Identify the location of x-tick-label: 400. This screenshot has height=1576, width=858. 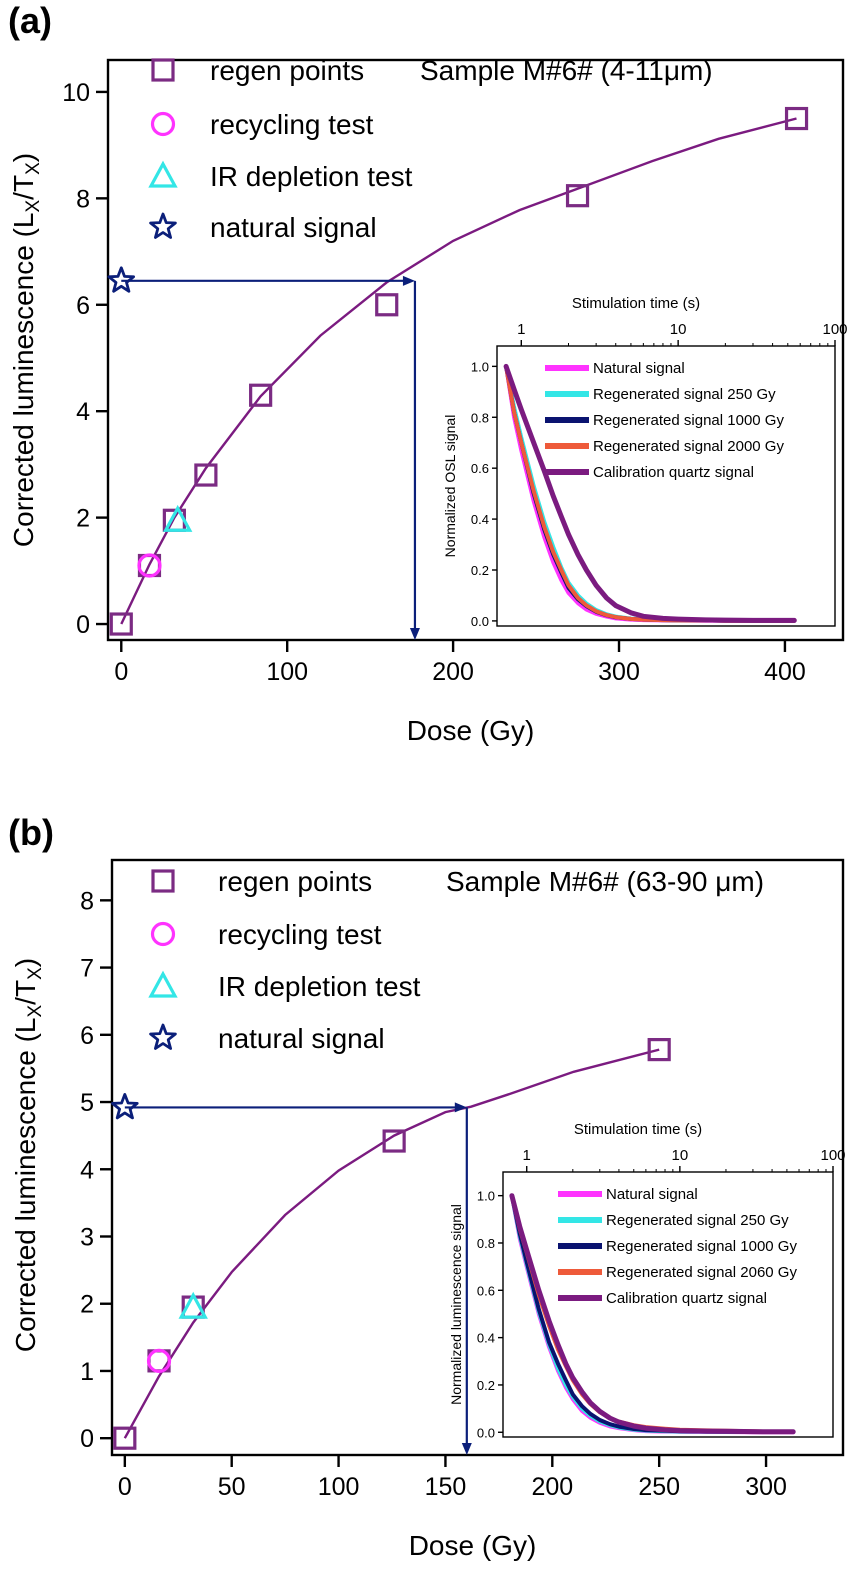
(785, 672).